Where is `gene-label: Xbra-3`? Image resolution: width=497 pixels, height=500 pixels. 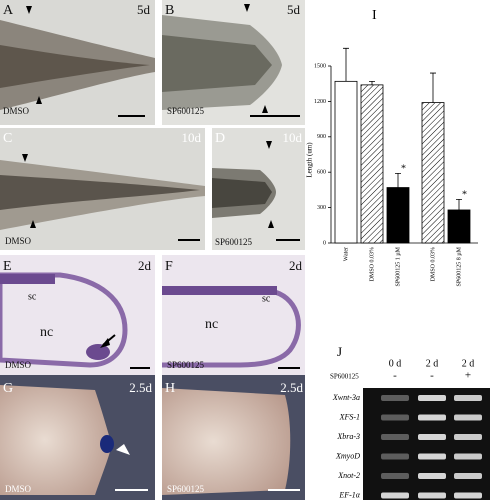 gene-label: Xbra-3 is located at coordinates (348, 436).